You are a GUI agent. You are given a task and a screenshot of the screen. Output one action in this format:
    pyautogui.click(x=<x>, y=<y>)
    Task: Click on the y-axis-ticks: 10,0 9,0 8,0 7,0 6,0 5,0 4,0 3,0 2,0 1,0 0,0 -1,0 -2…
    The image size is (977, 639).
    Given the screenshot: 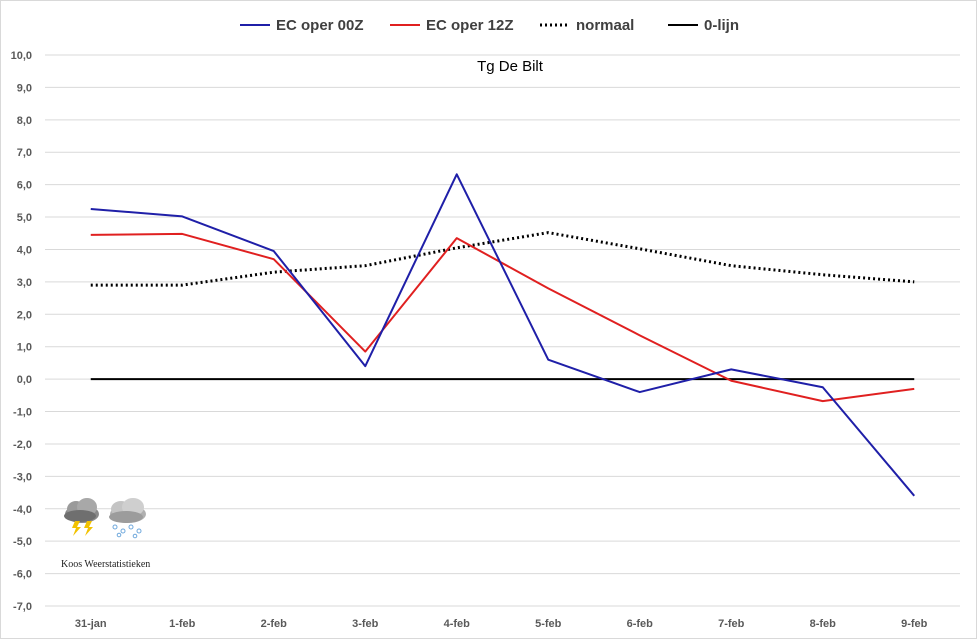 What is the action you would take?
    pyautogui.click(x=21, y=331)
    